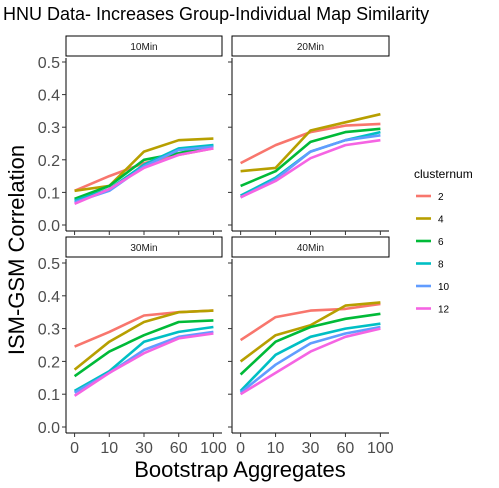 This screenshot has width=499, height=488. I want to click on facet-panel: 20Min, so click(309, 135).